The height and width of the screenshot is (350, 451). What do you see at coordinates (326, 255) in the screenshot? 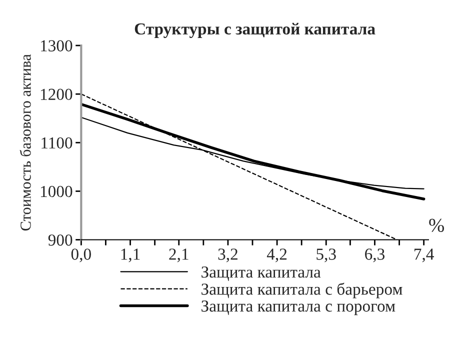
I see `x-tick-label: 5,3` at bounding box center [326, 255].